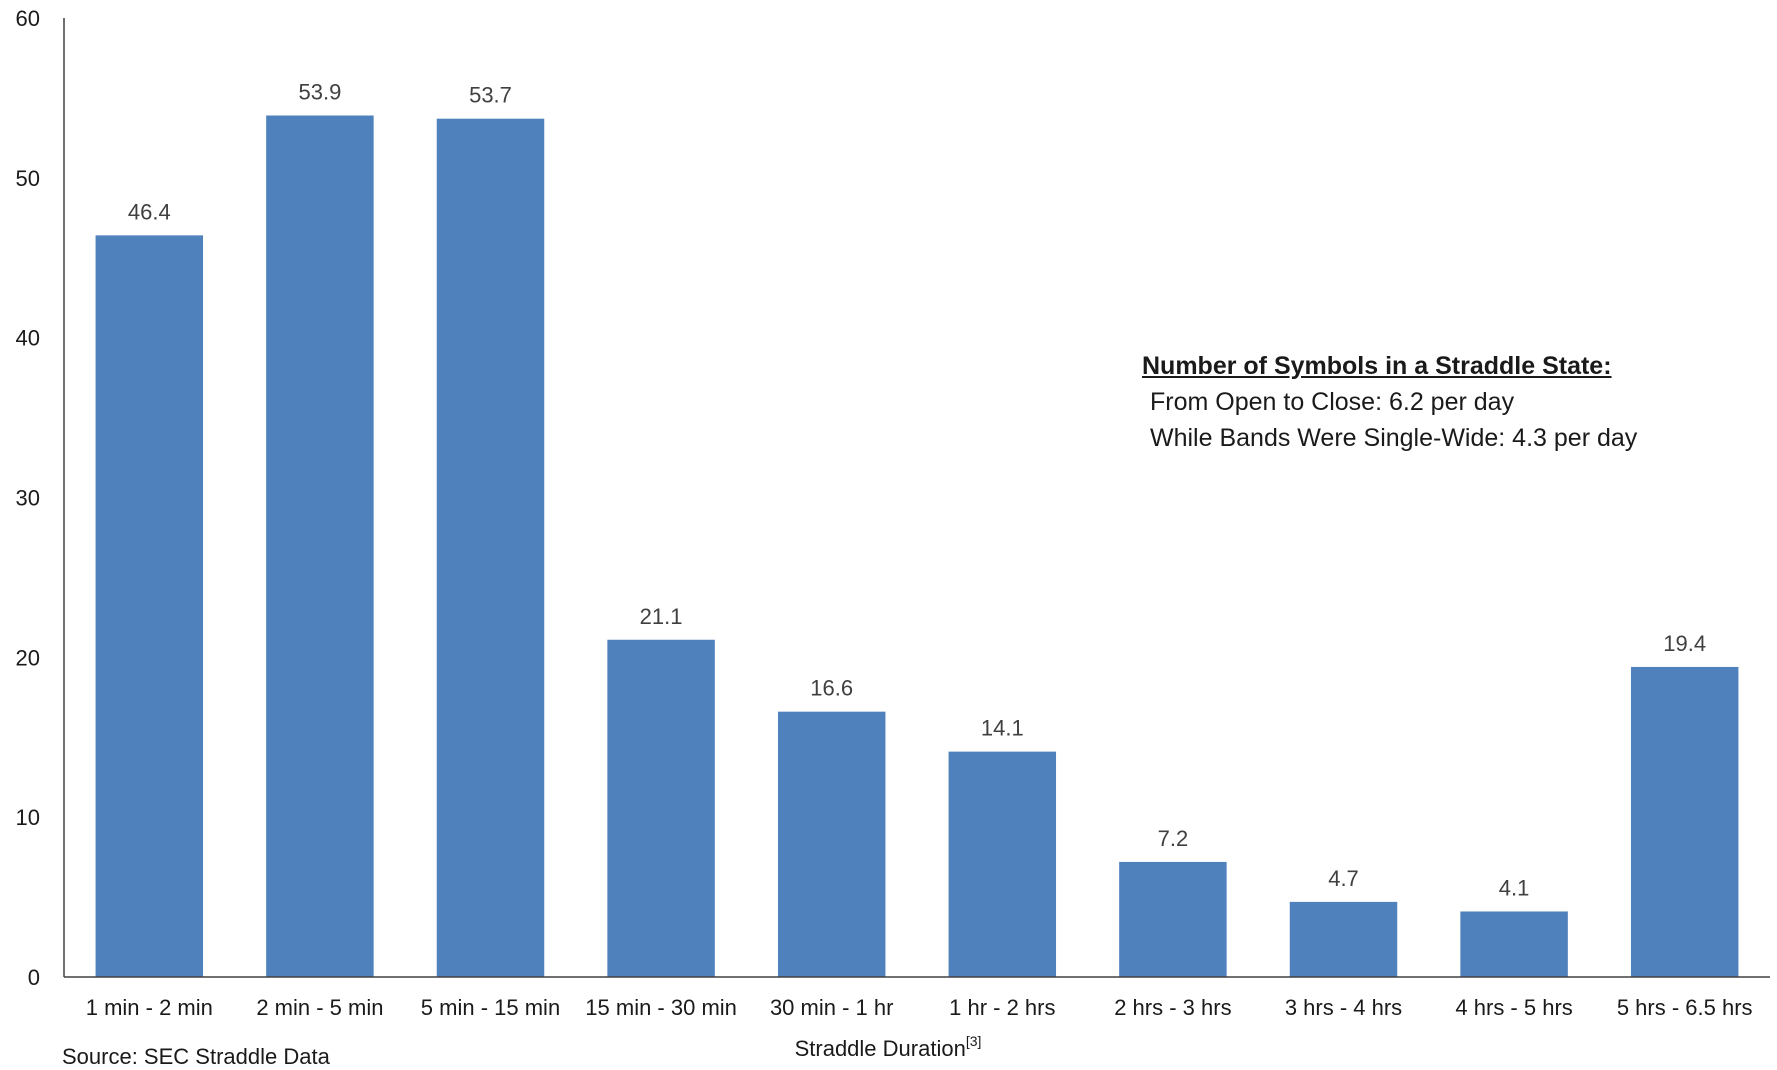 Image resolution: width=1777 pixels, height=1070 pixels. I want to click on x-tick-label-9: 4 hrs - 5 hrs, so click(1513, 1007).